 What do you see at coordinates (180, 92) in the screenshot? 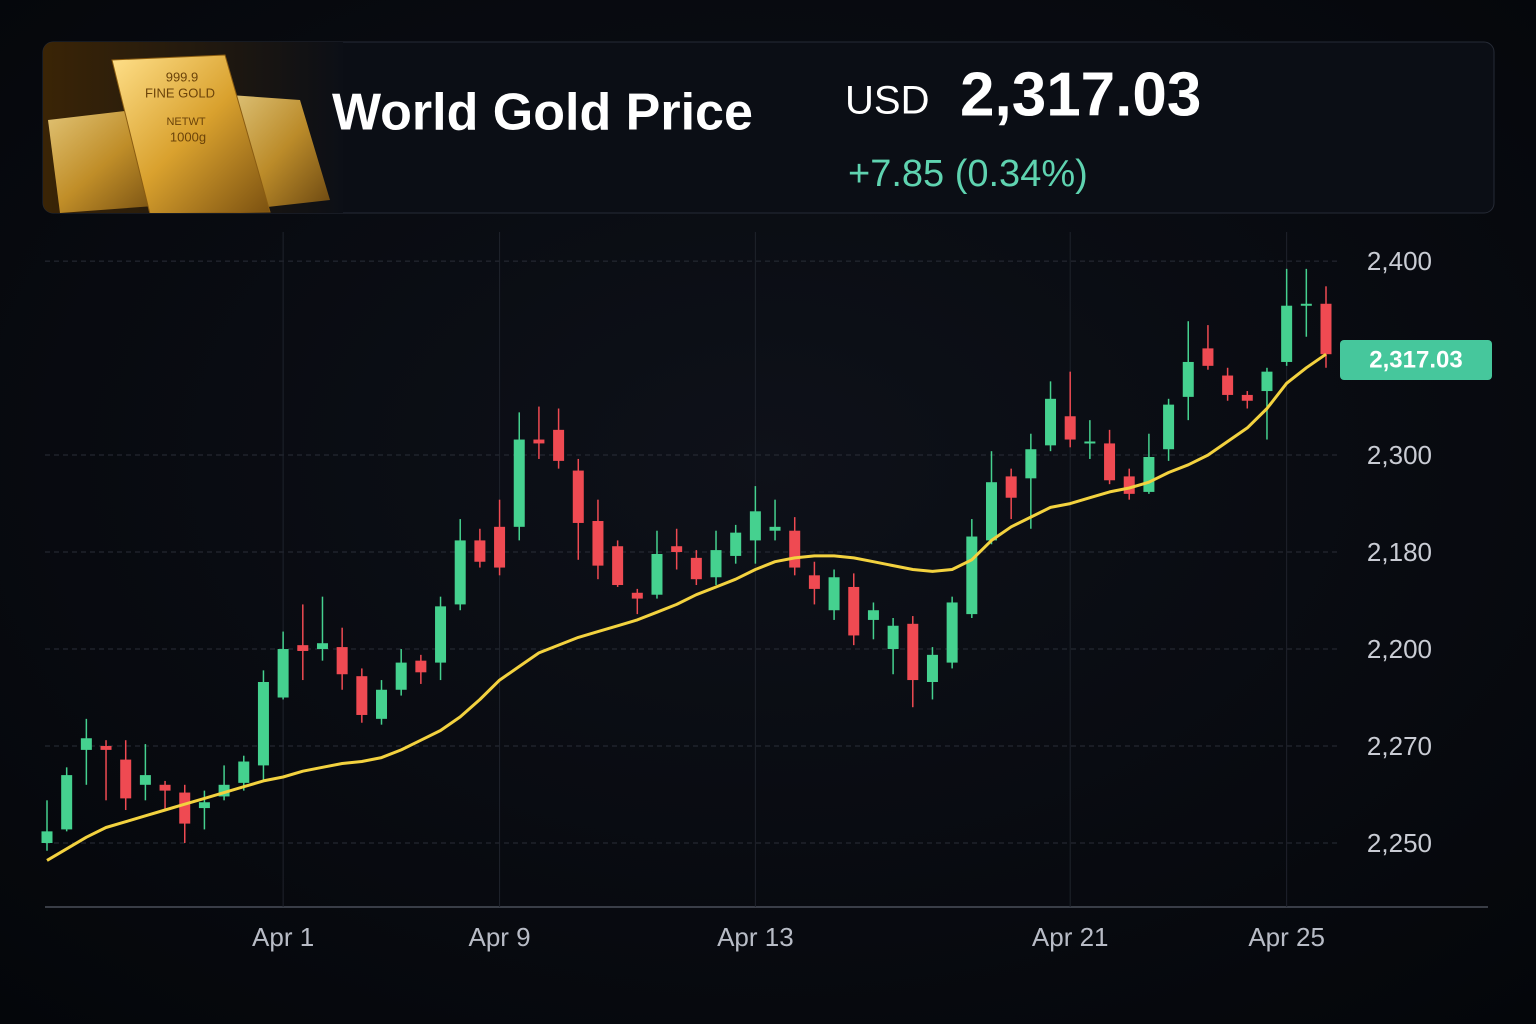
I see `bar-text: FINE GOLD` at bounding box center [180, 92].